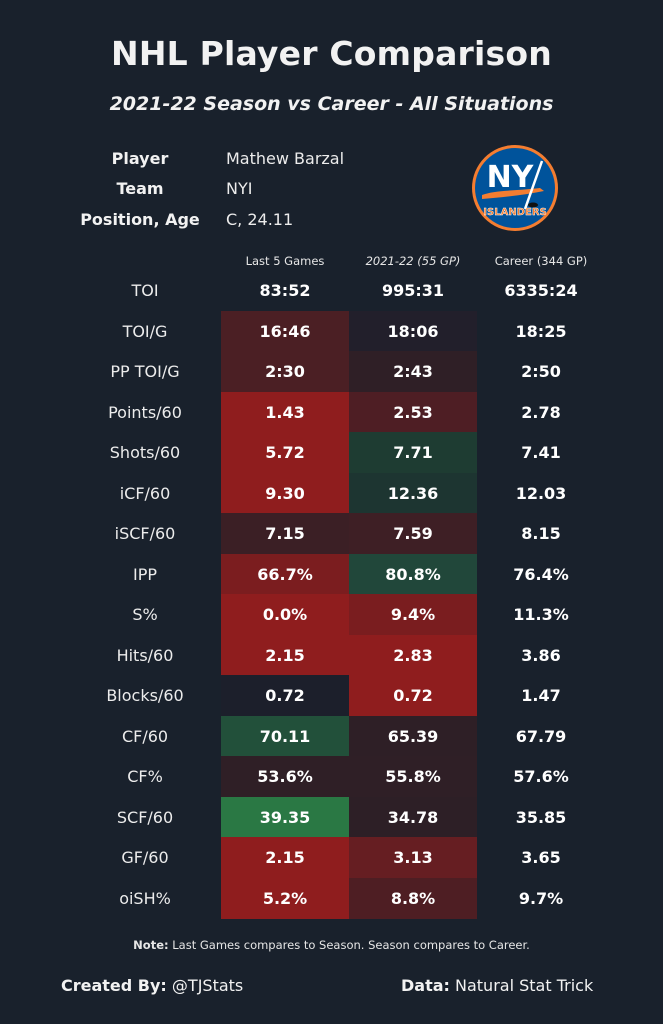  I want to click on table-row: PP TOI/G 2:30 2:43 2:50, so click(331, 371).